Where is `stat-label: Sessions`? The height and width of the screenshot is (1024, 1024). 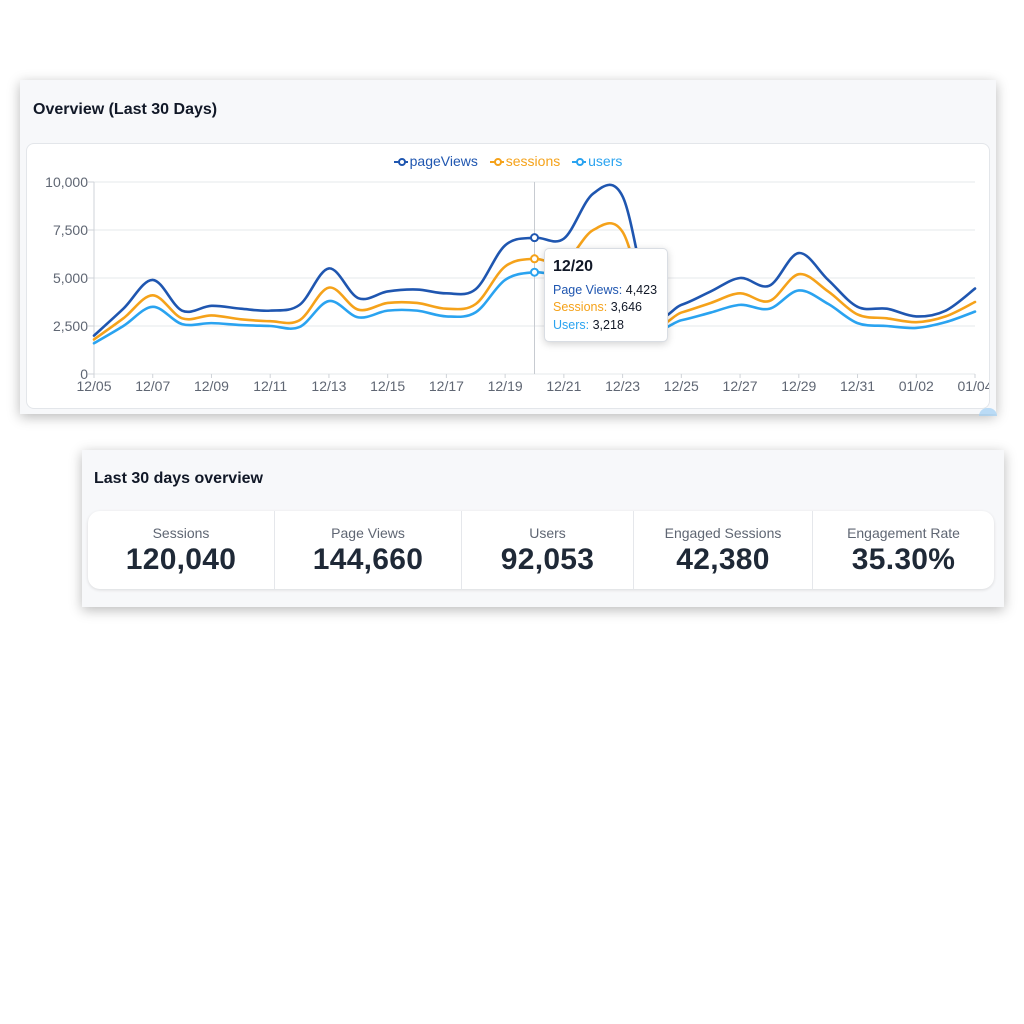 stat-label: Sessions is located at coordinates (181, 533).